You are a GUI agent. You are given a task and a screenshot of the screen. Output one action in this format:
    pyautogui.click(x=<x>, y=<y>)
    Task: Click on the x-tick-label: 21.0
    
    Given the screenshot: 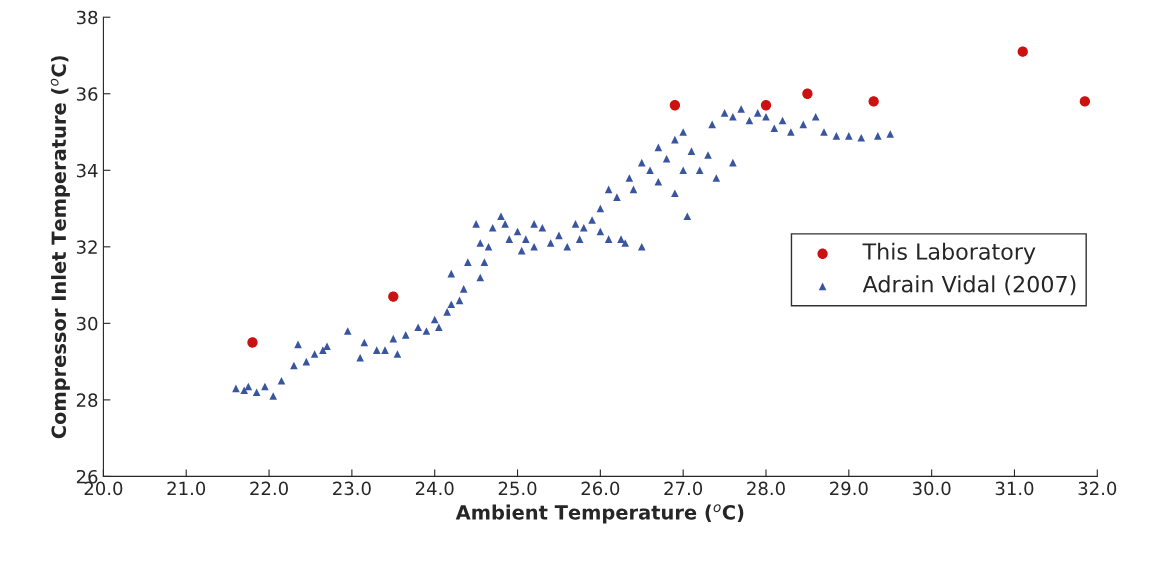 What is the action you would take?
    pyautogui.click(x=186, y=488)
    